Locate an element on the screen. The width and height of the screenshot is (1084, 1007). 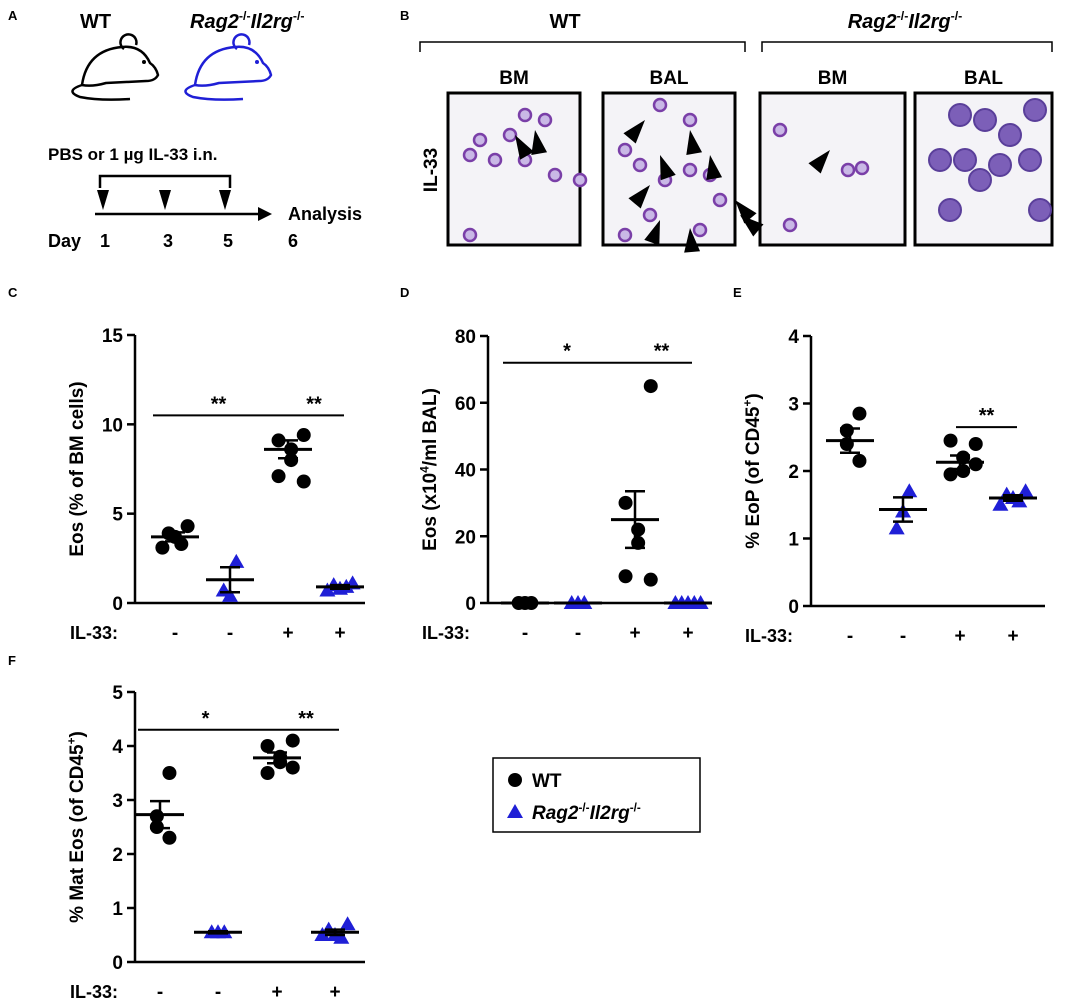
label: WT is located at coordinates (564, 22).